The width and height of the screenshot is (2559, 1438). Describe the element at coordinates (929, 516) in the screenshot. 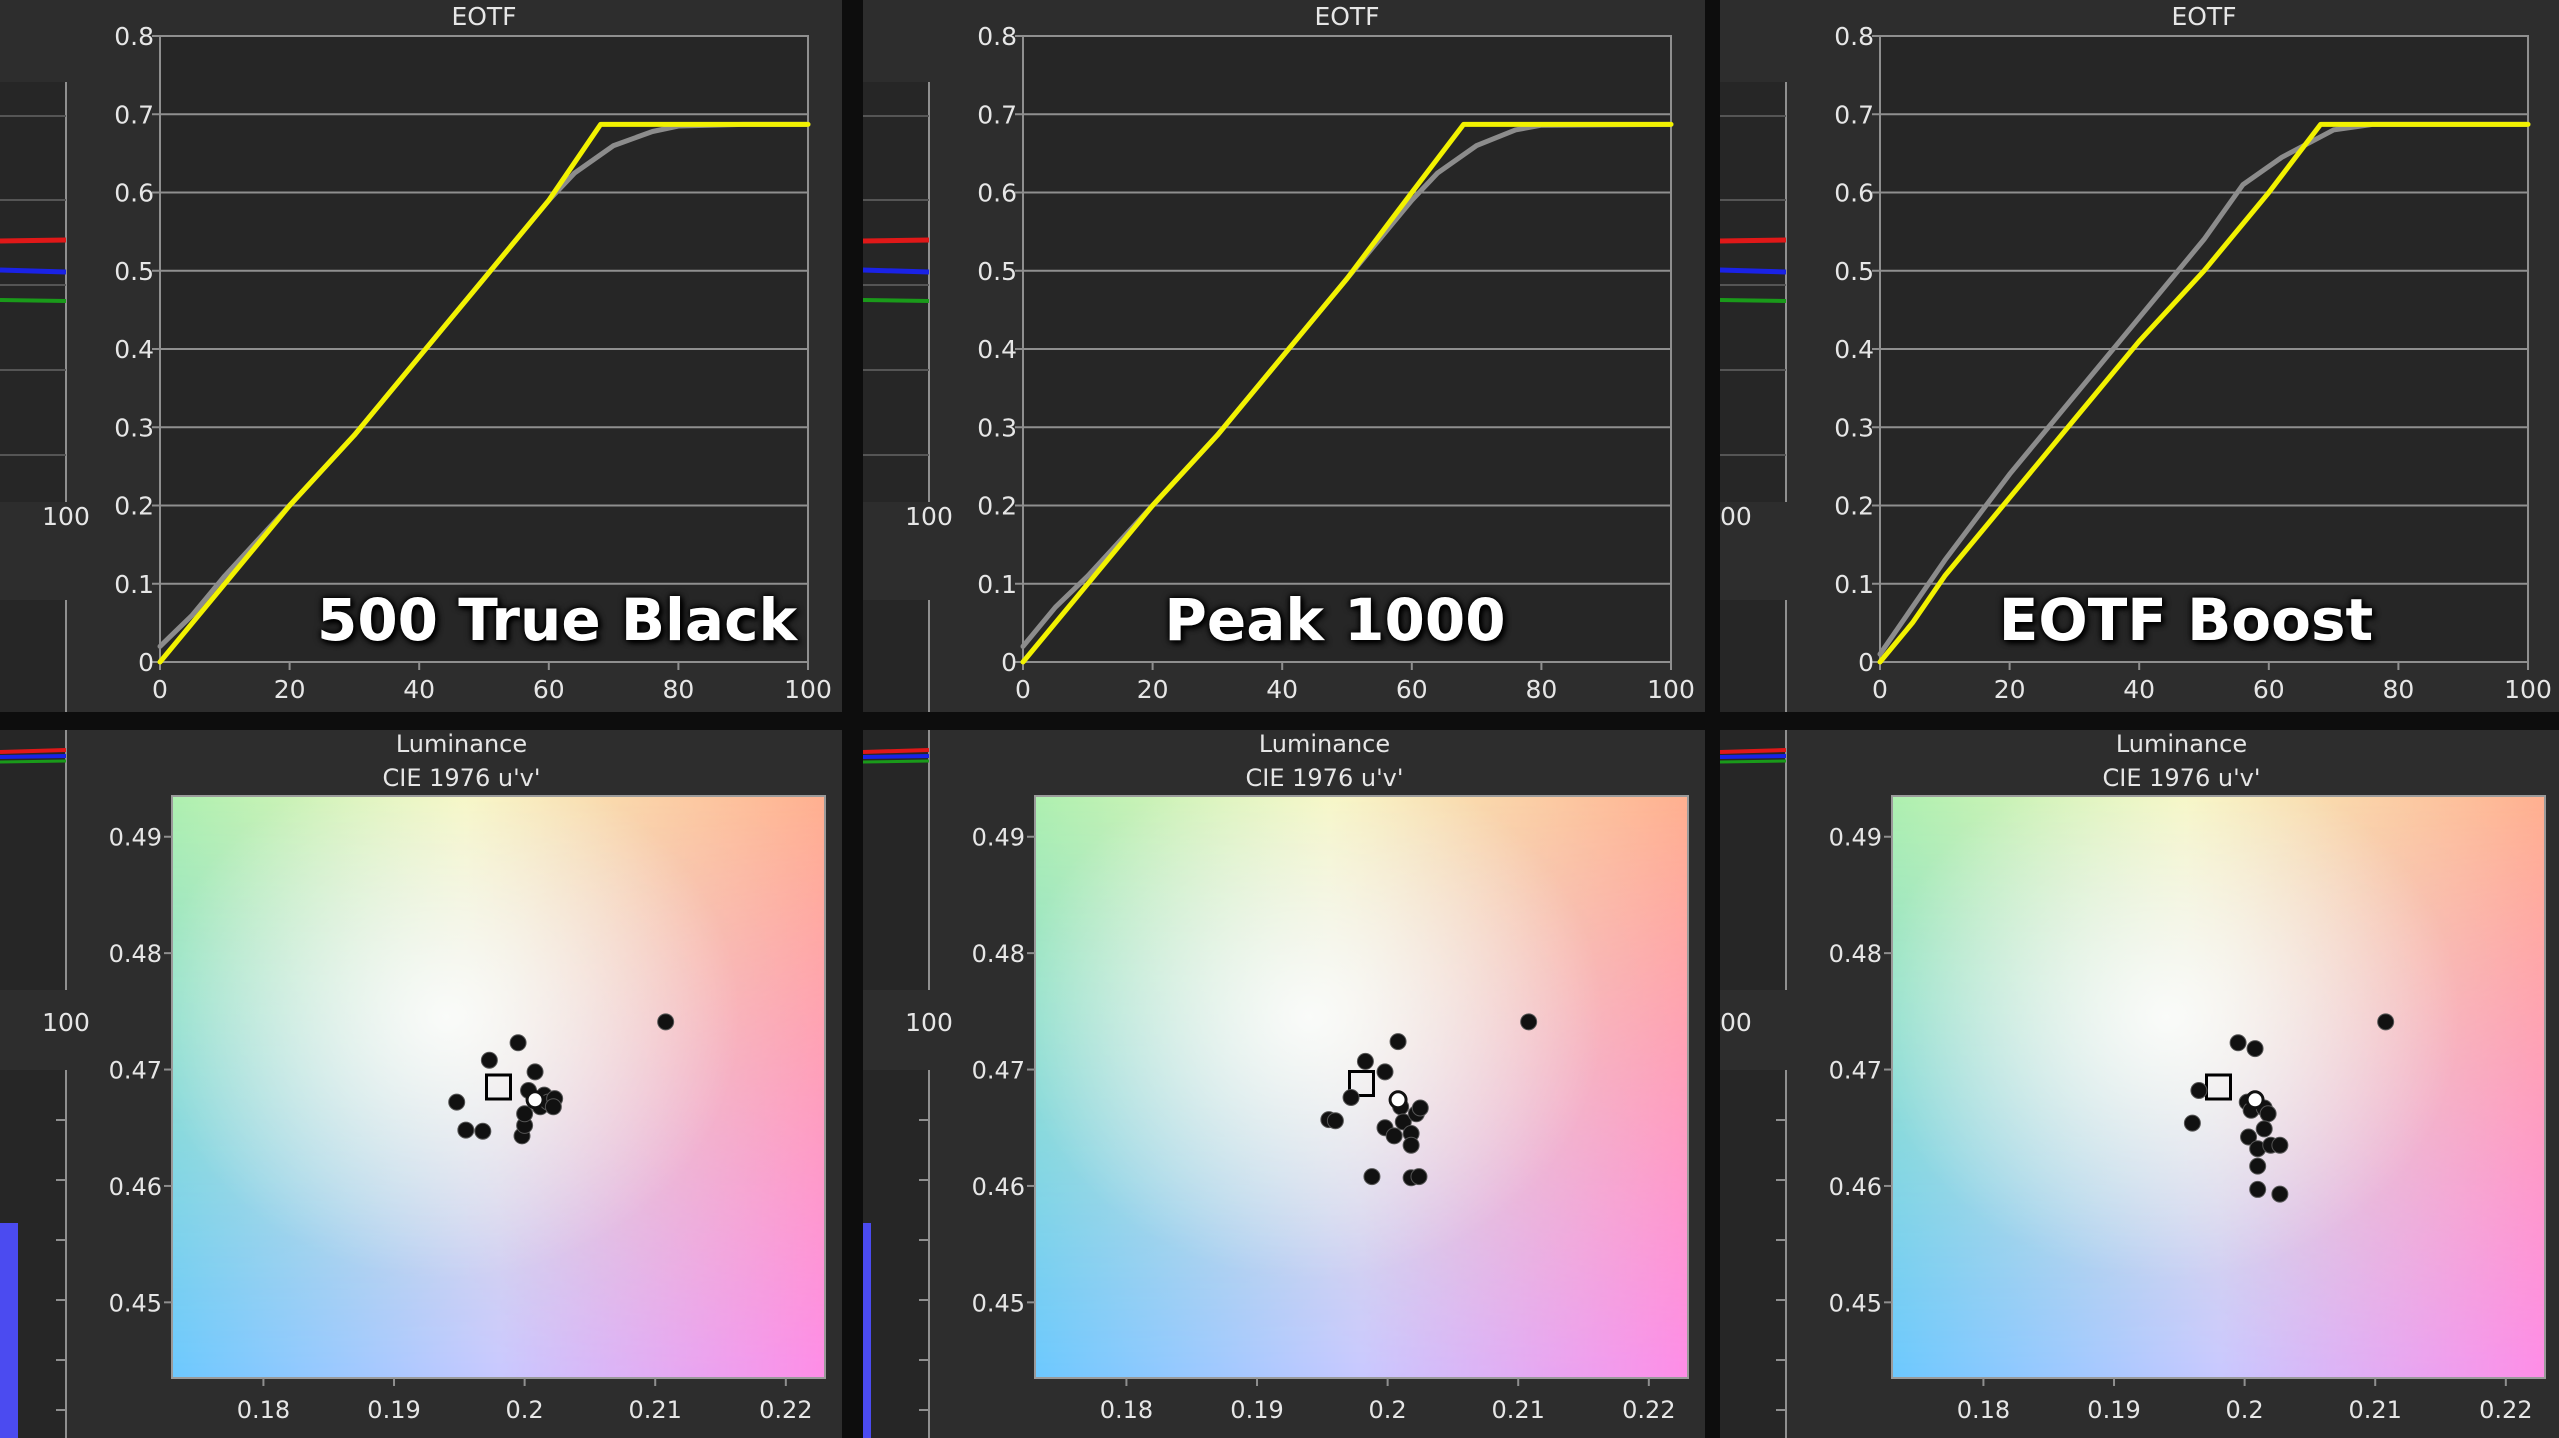

I see `left-fragment-tick-label: 100` at that location.